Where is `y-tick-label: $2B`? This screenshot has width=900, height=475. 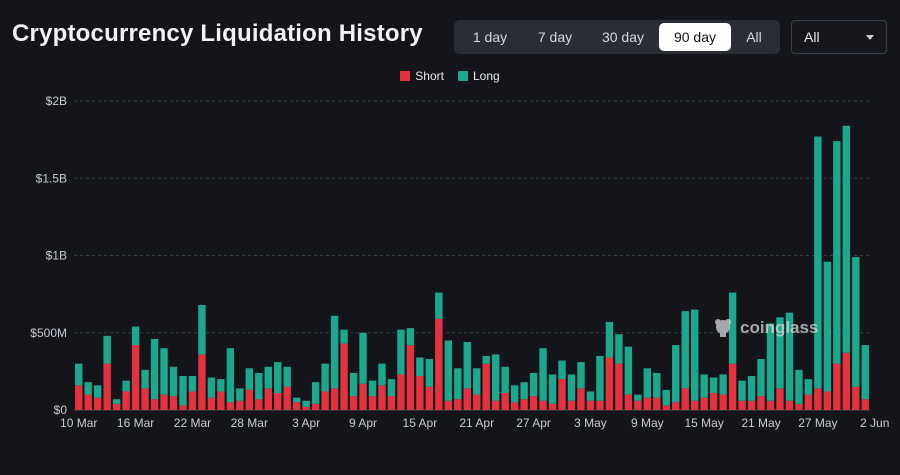 y-tick-label: $2B is located at coordinates (56, 101).